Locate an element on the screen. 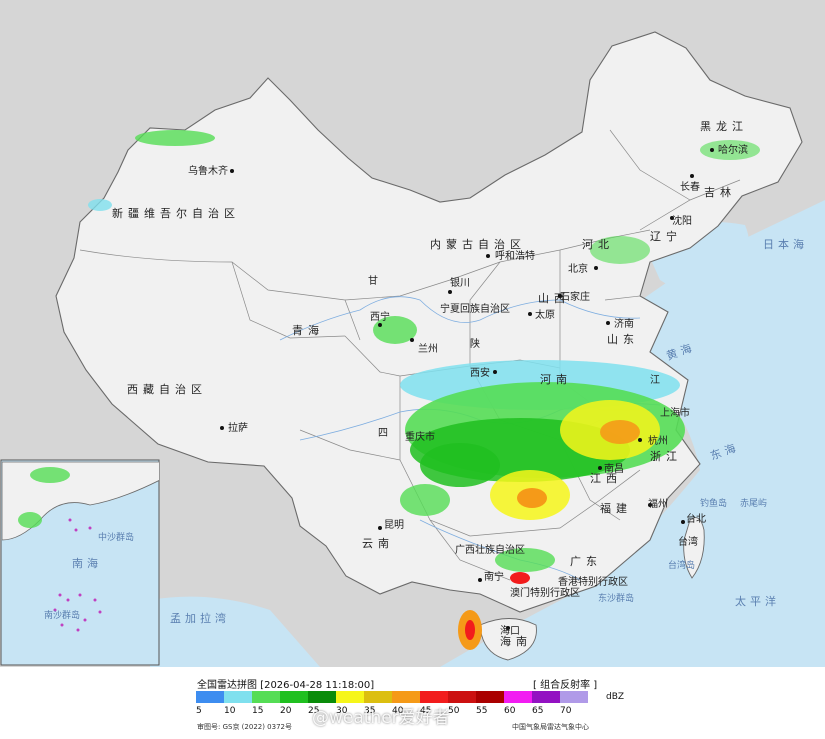 This screenshot has height=739, width=825. legend-tick: 5 is located at coordinates (199, 711).